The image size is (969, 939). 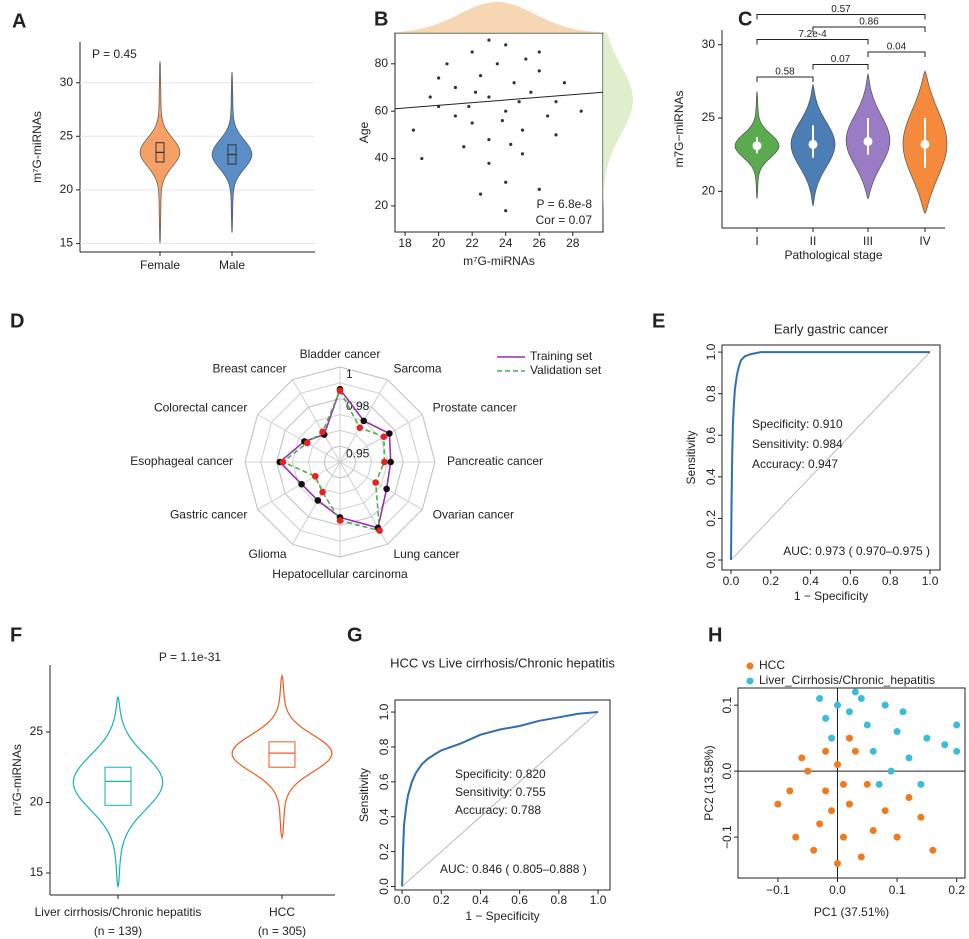 I want to click on iqr-box, so click(x=282, y=754).